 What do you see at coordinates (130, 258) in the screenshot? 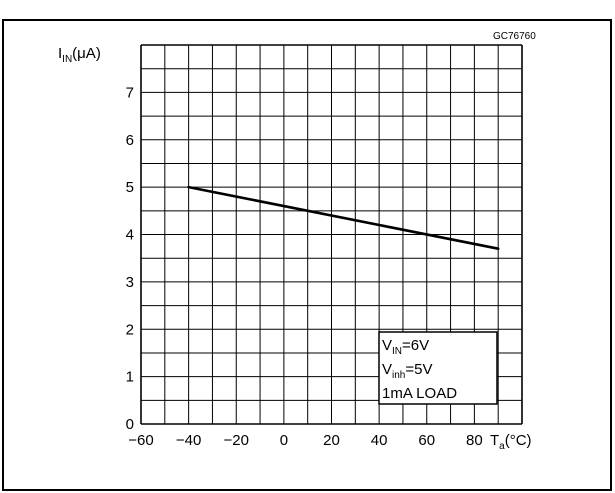
I see `y-tick-labels: 0 1 2 3 4 5 6 7` at bounding box center [130, 258].